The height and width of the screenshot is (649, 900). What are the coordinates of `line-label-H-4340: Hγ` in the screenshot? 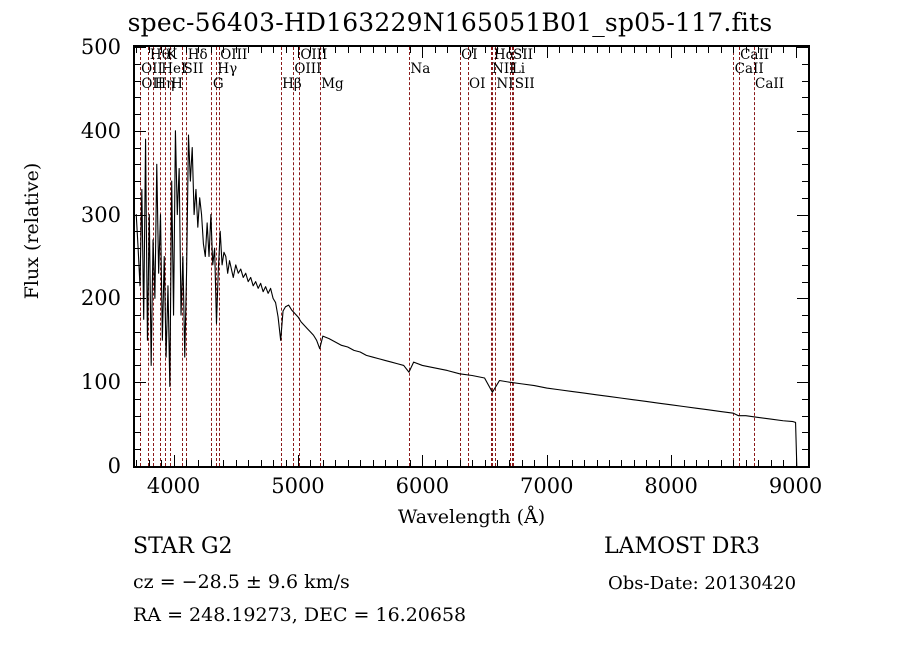 It's located at (227, 69).